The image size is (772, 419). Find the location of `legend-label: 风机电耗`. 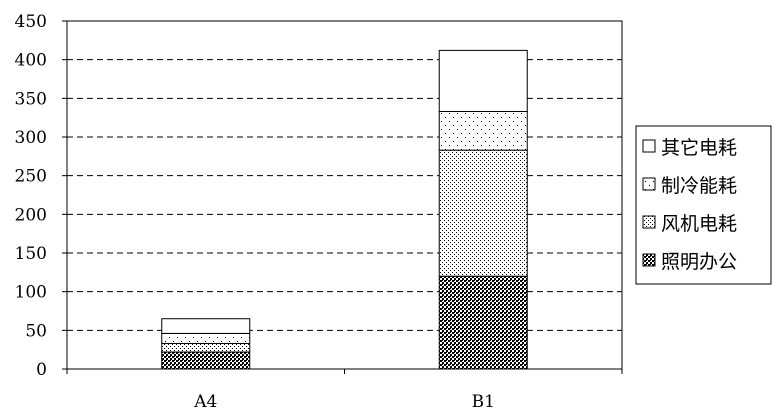

legend-label: 风机电耗 is located at coordinates (699, 224).